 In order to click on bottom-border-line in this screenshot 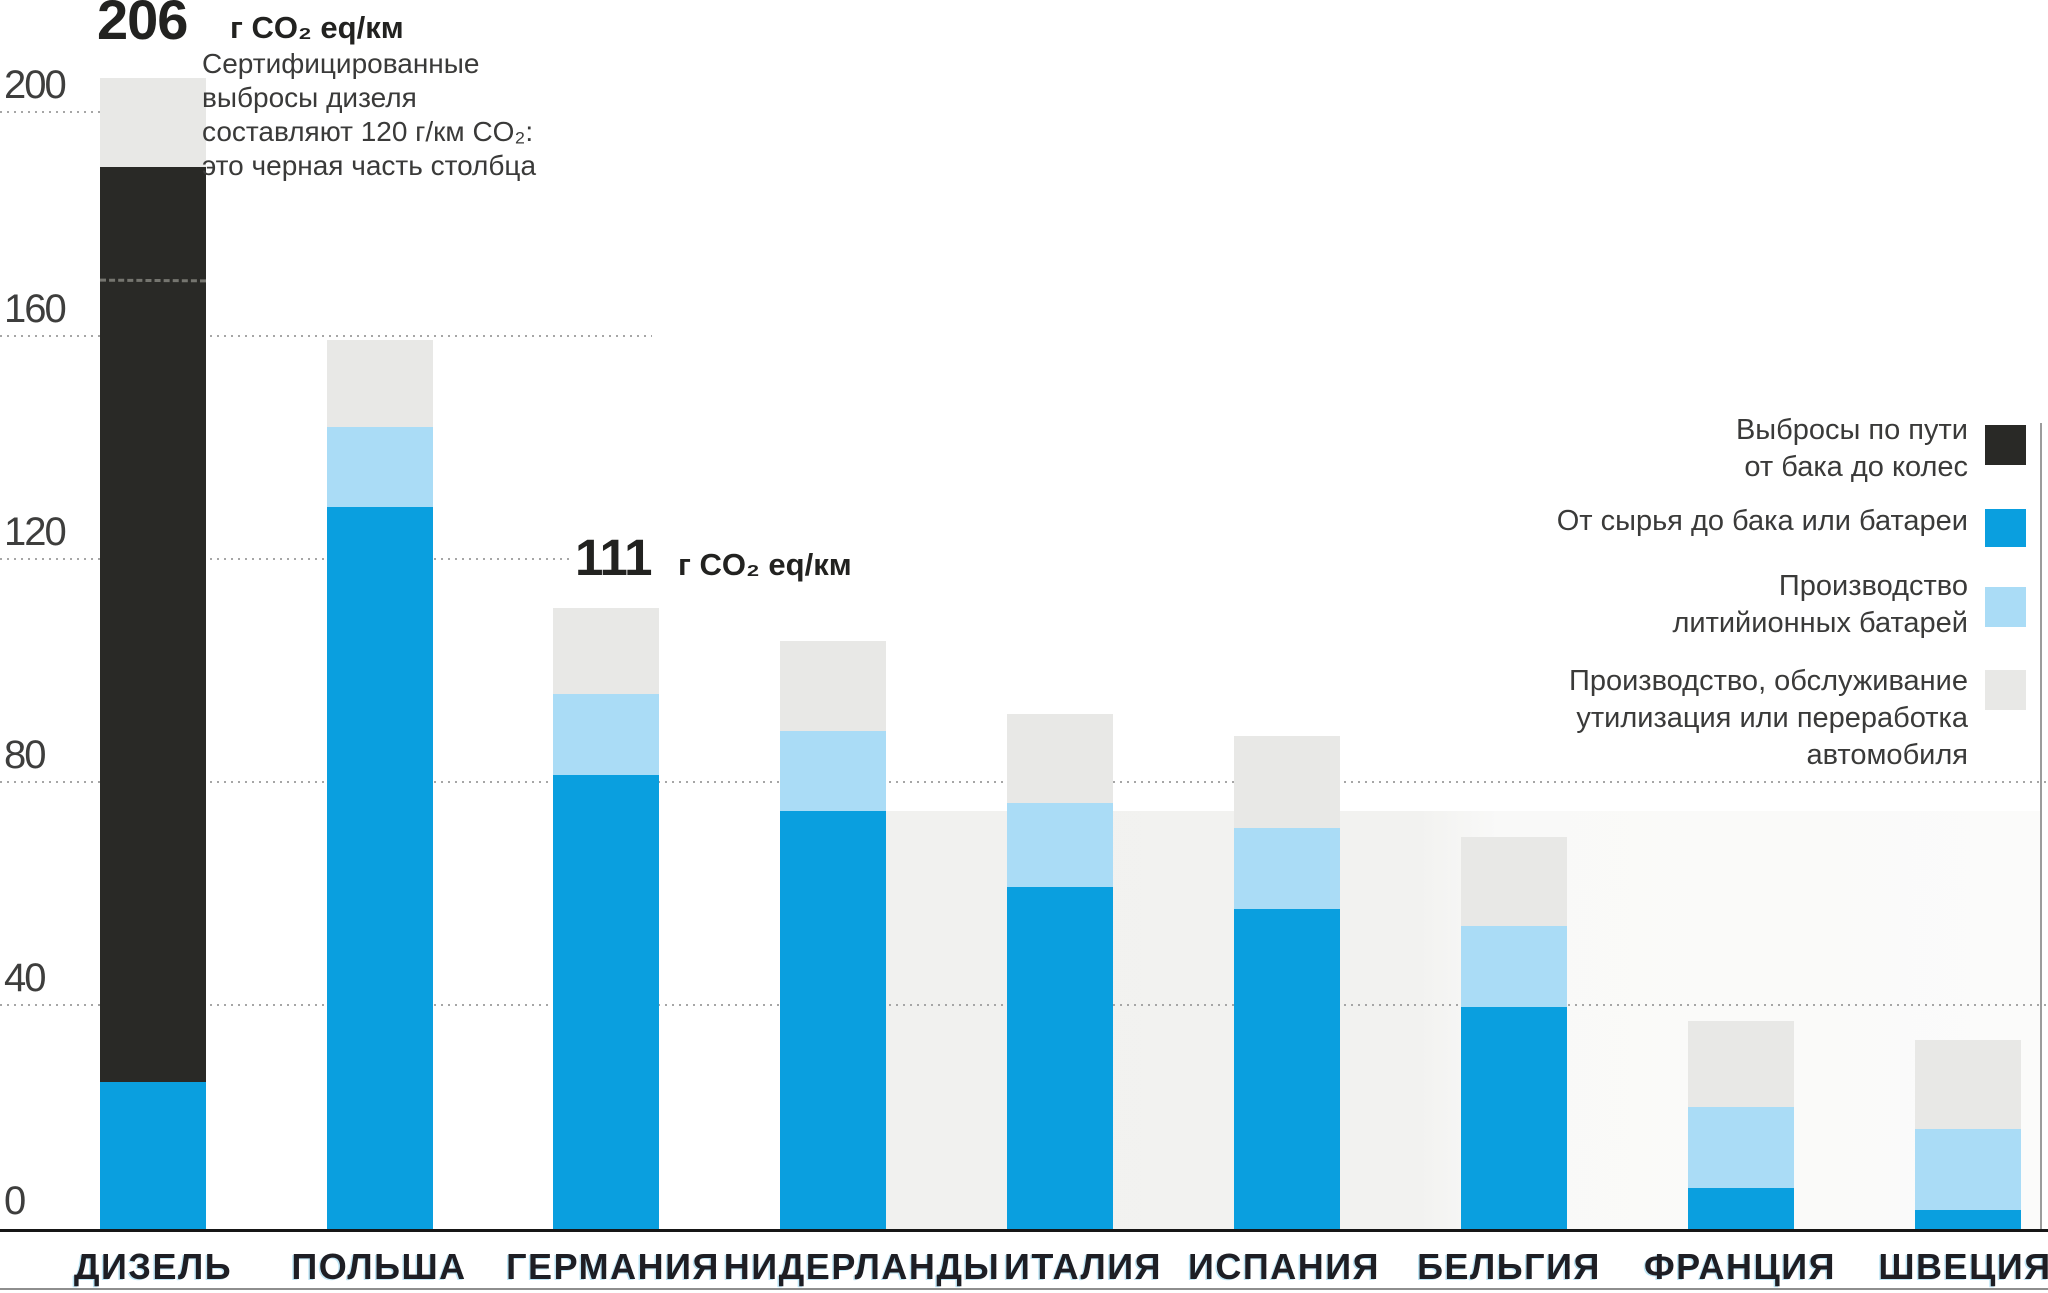, I will do `click(1024, 1289)`.